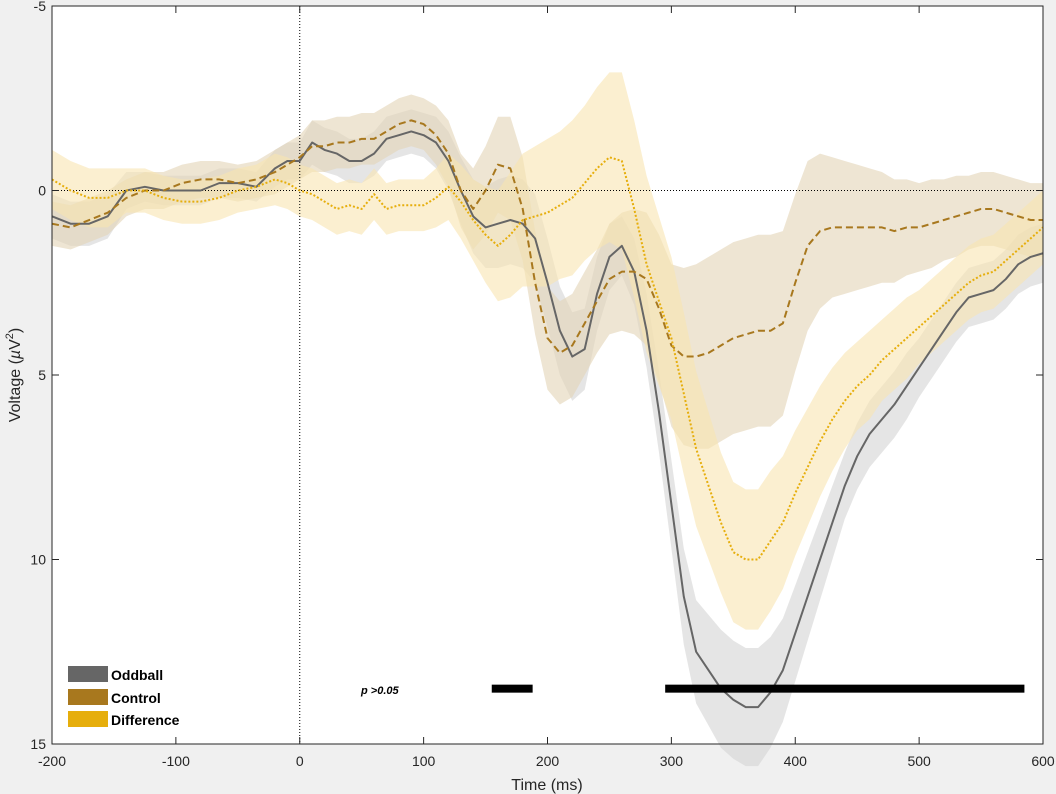 The height and width of the screenshot is (794, 1056). What do you see at coordinates (88, 719) in the screenshot?
I see `legend-swatch-difference` at bounding box center [88, 719].